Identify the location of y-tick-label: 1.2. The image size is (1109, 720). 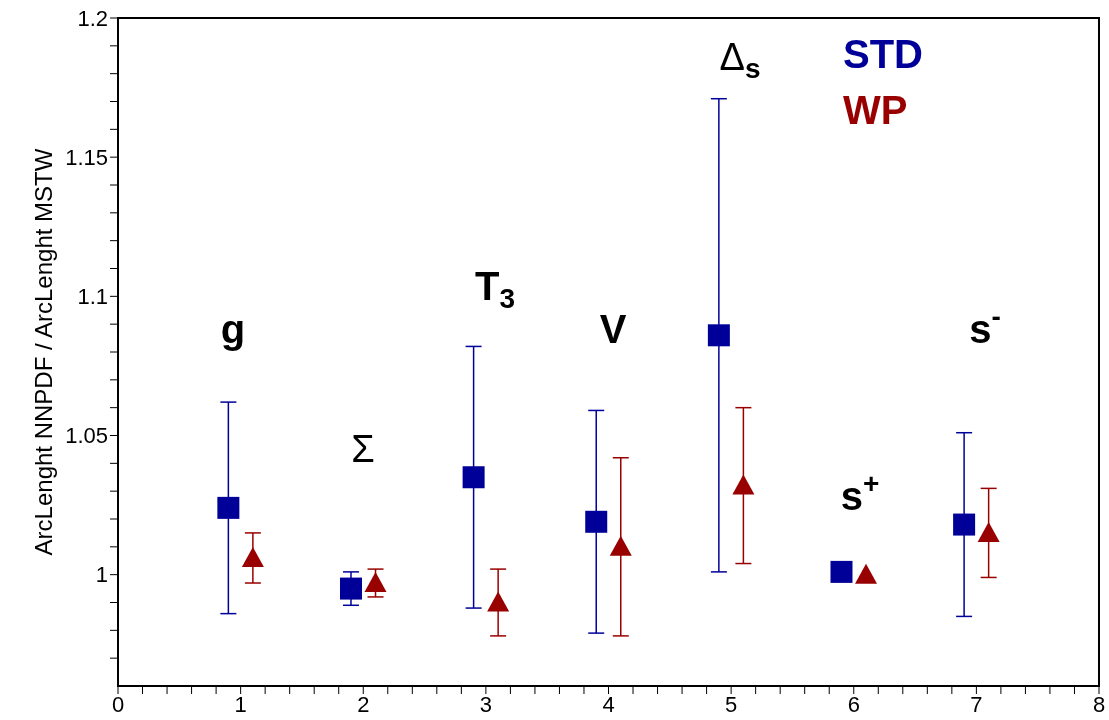
(92, 18).